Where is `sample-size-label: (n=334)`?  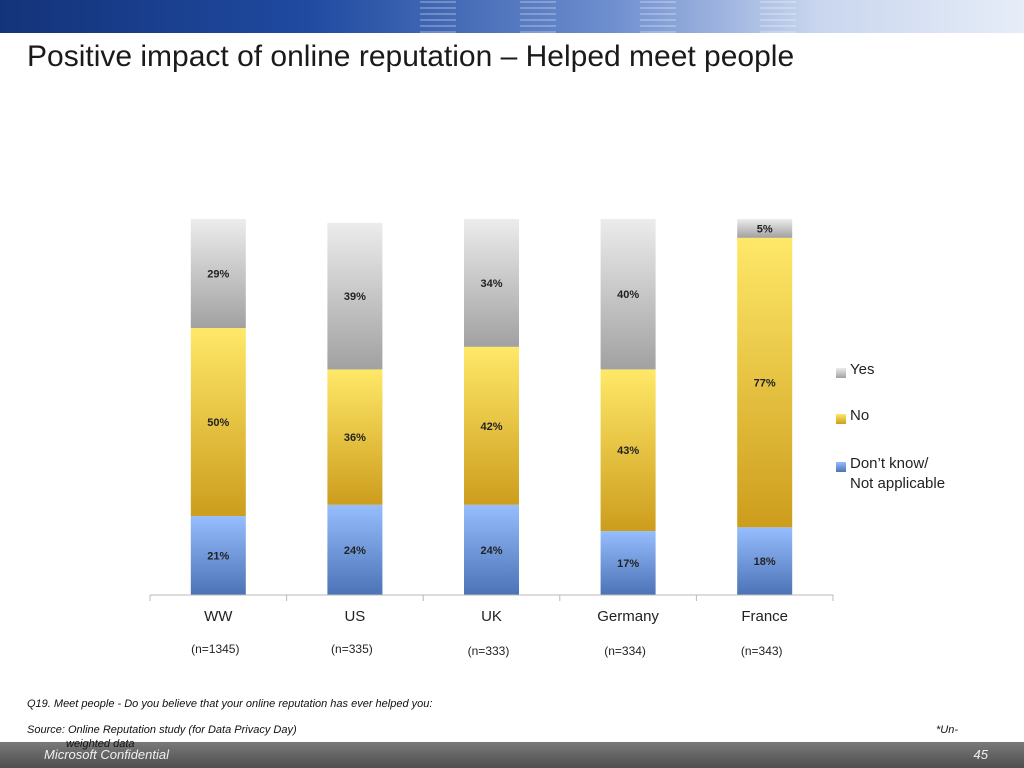 sample-size-label: (n=334) is located at coordinates (625, 651).